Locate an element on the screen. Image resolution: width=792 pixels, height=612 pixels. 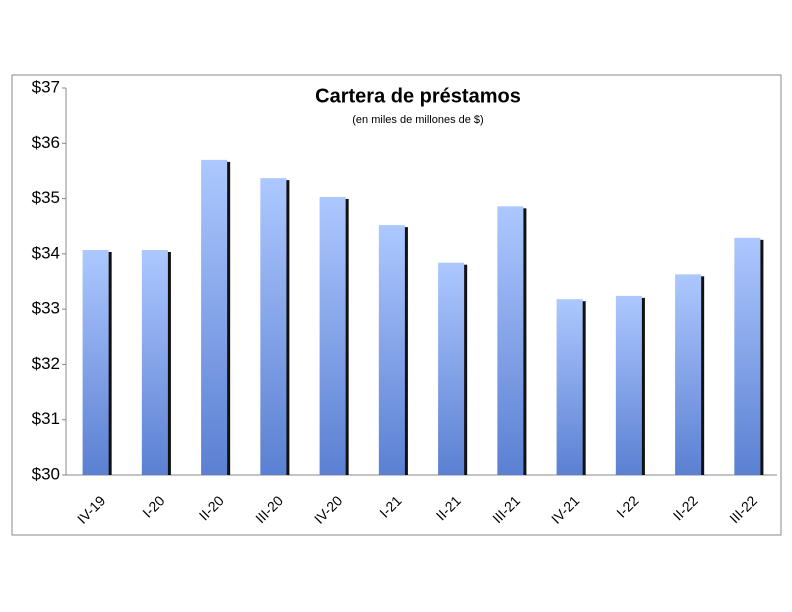
y-tick-label: $37 is located at coordinates (46, 86).